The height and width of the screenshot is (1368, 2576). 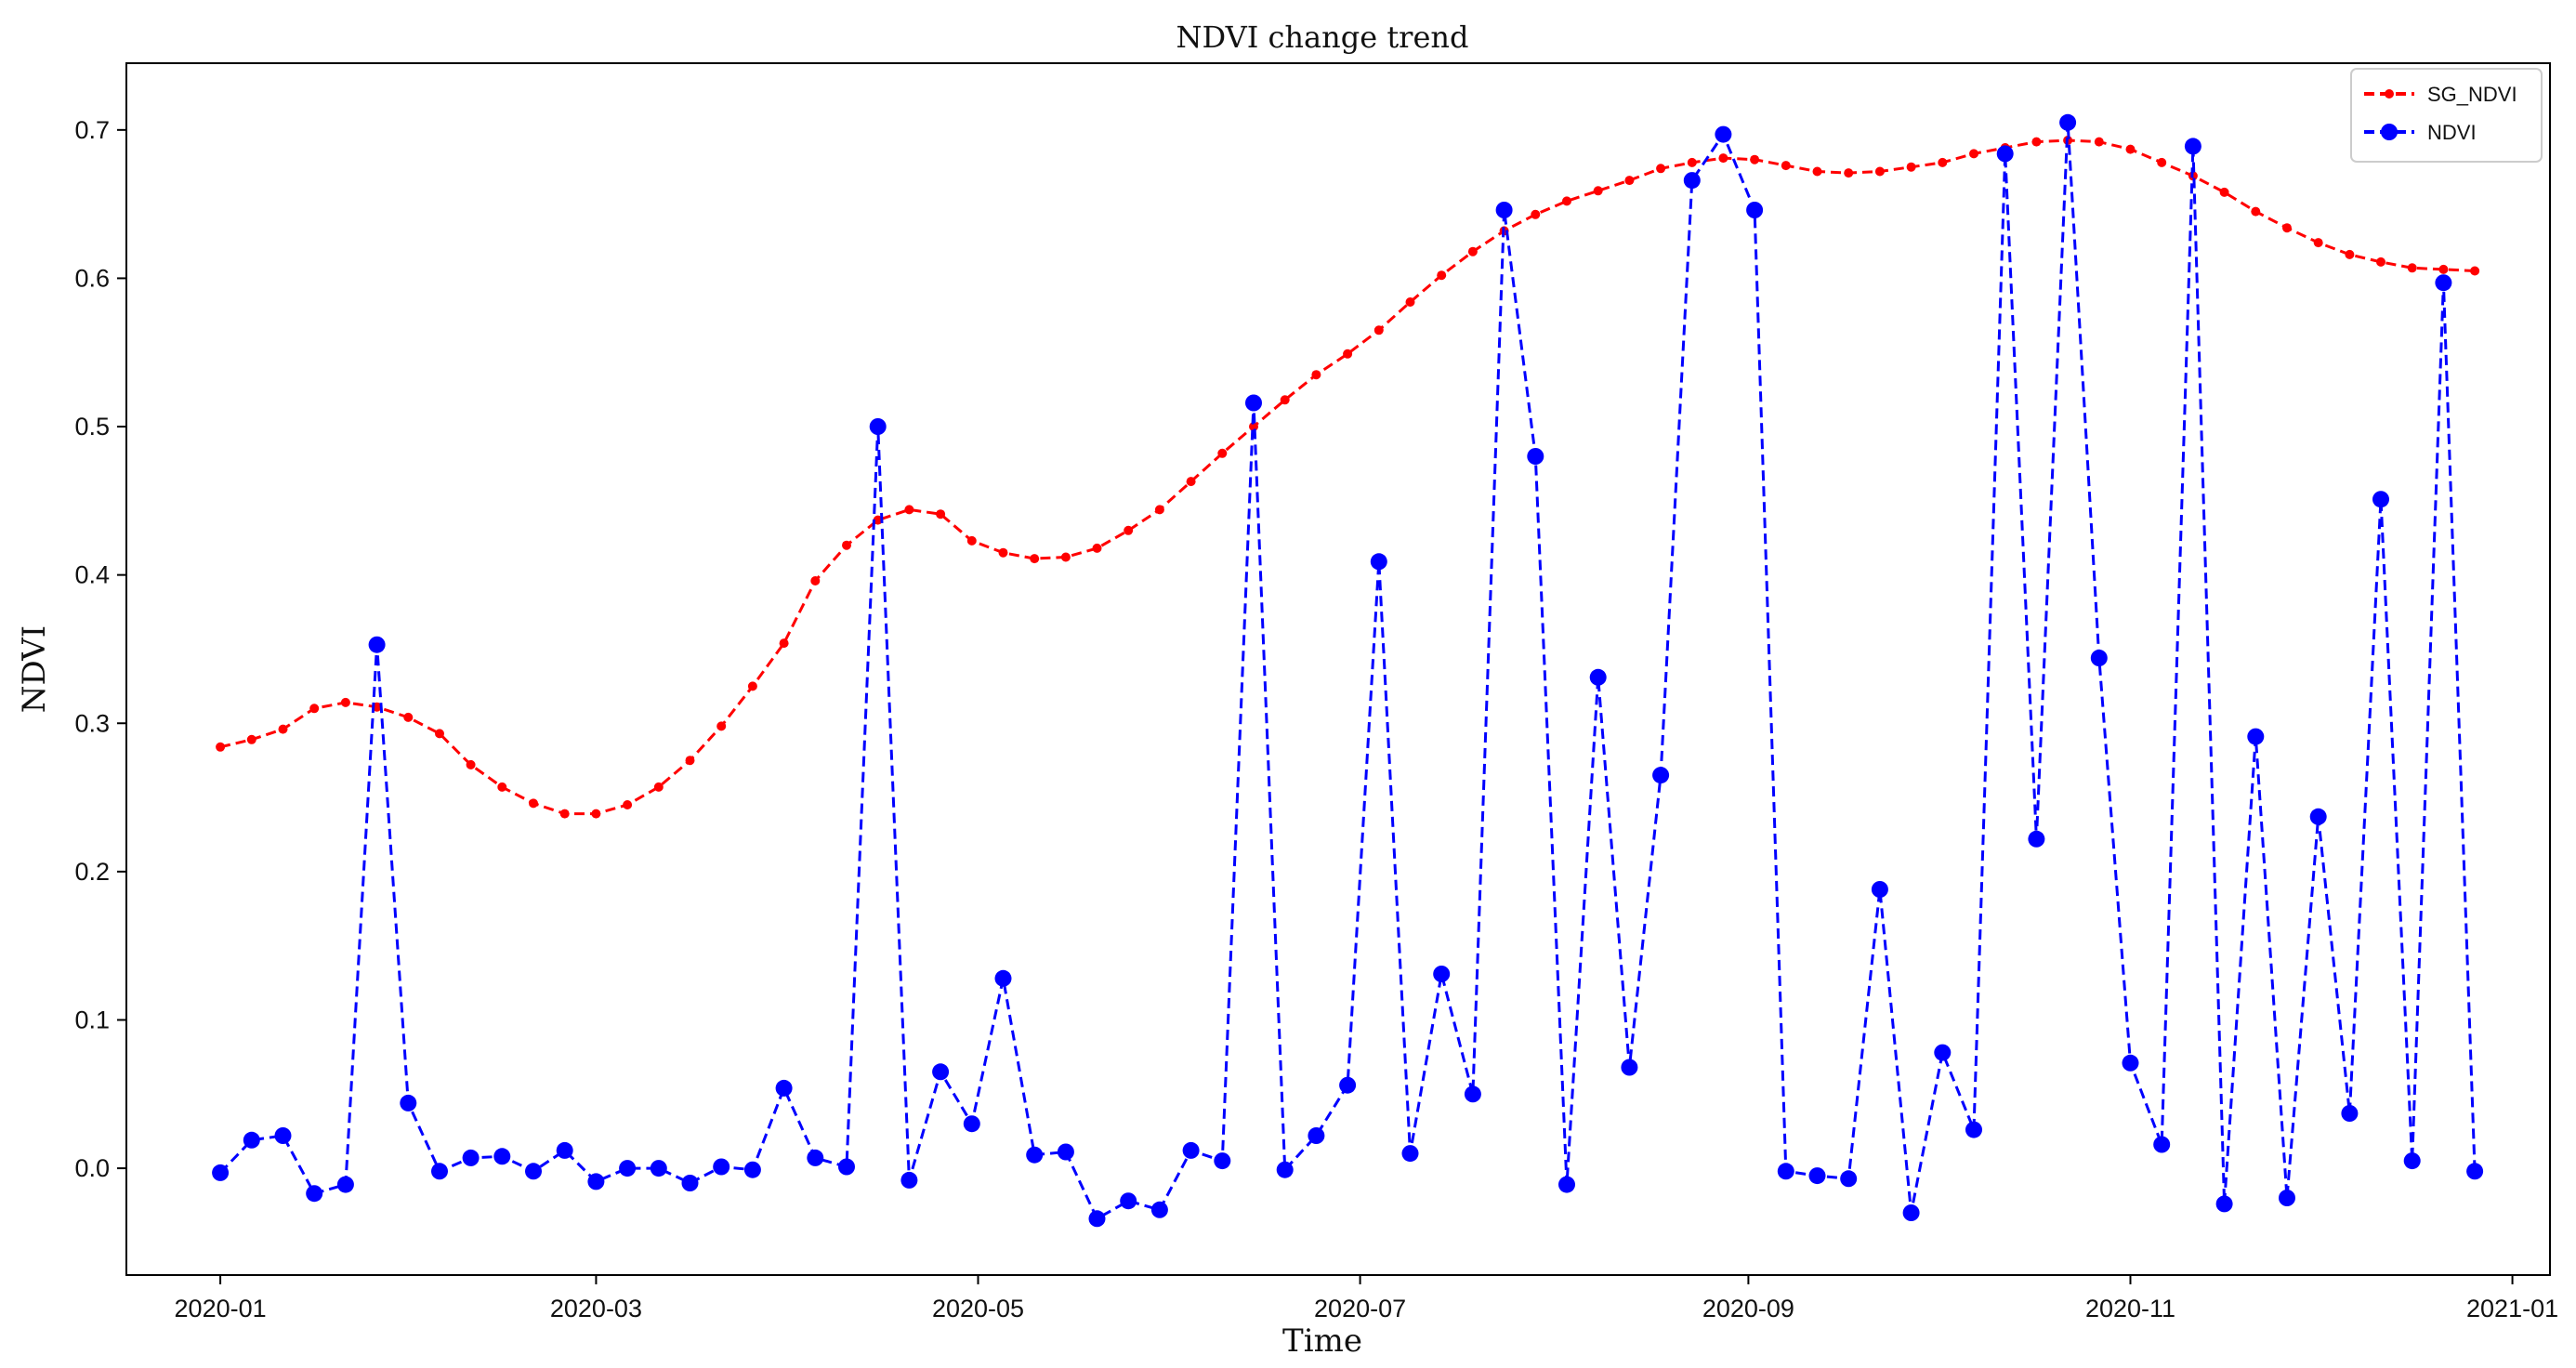 I want to click on y-tick-label: 0.3, so click(x=92, y=723).